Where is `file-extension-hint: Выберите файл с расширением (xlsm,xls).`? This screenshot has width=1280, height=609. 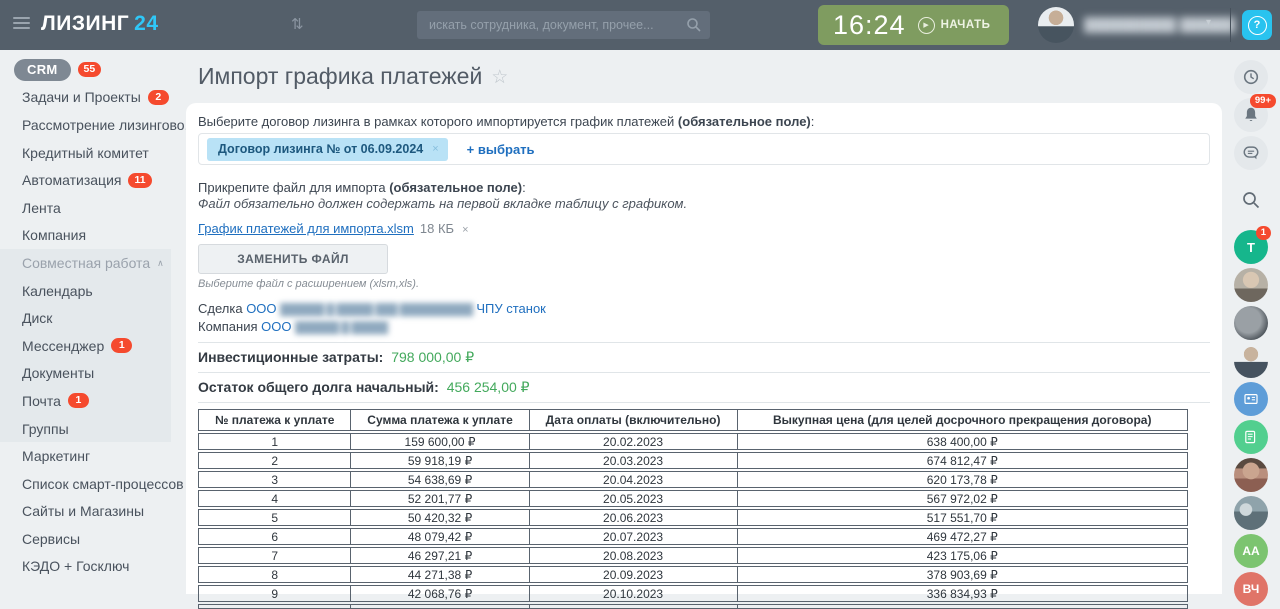 file-extension-hint: Выберите файл с расширением (xlsm,xls). is located at coordinates (309, 284).